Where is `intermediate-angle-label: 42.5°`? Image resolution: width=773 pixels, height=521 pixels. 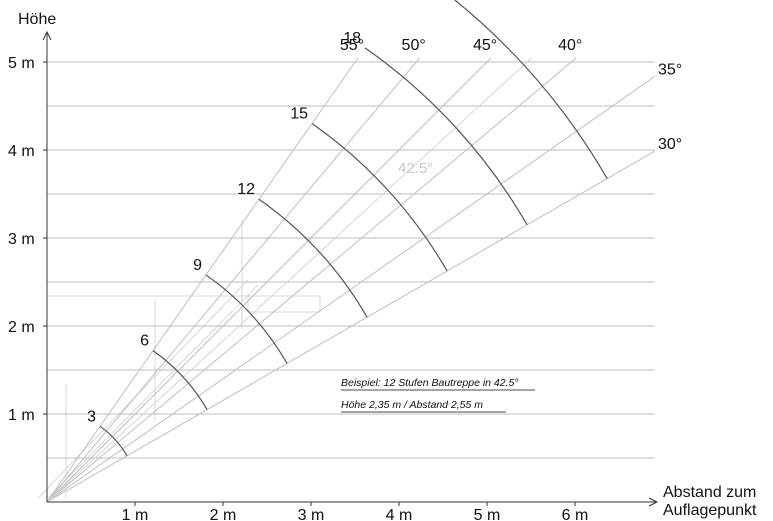 intermediate-angle-label: 42.5° is located at coordinates (415, 168).